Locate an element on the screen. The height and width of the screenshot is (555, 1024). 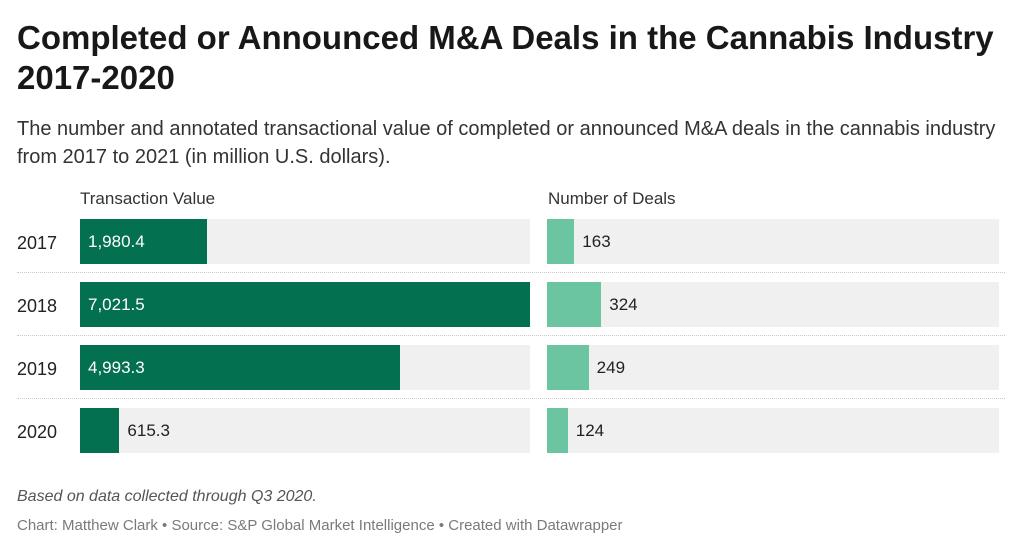
bar-track: 163 is located at coordinates (773, 241).